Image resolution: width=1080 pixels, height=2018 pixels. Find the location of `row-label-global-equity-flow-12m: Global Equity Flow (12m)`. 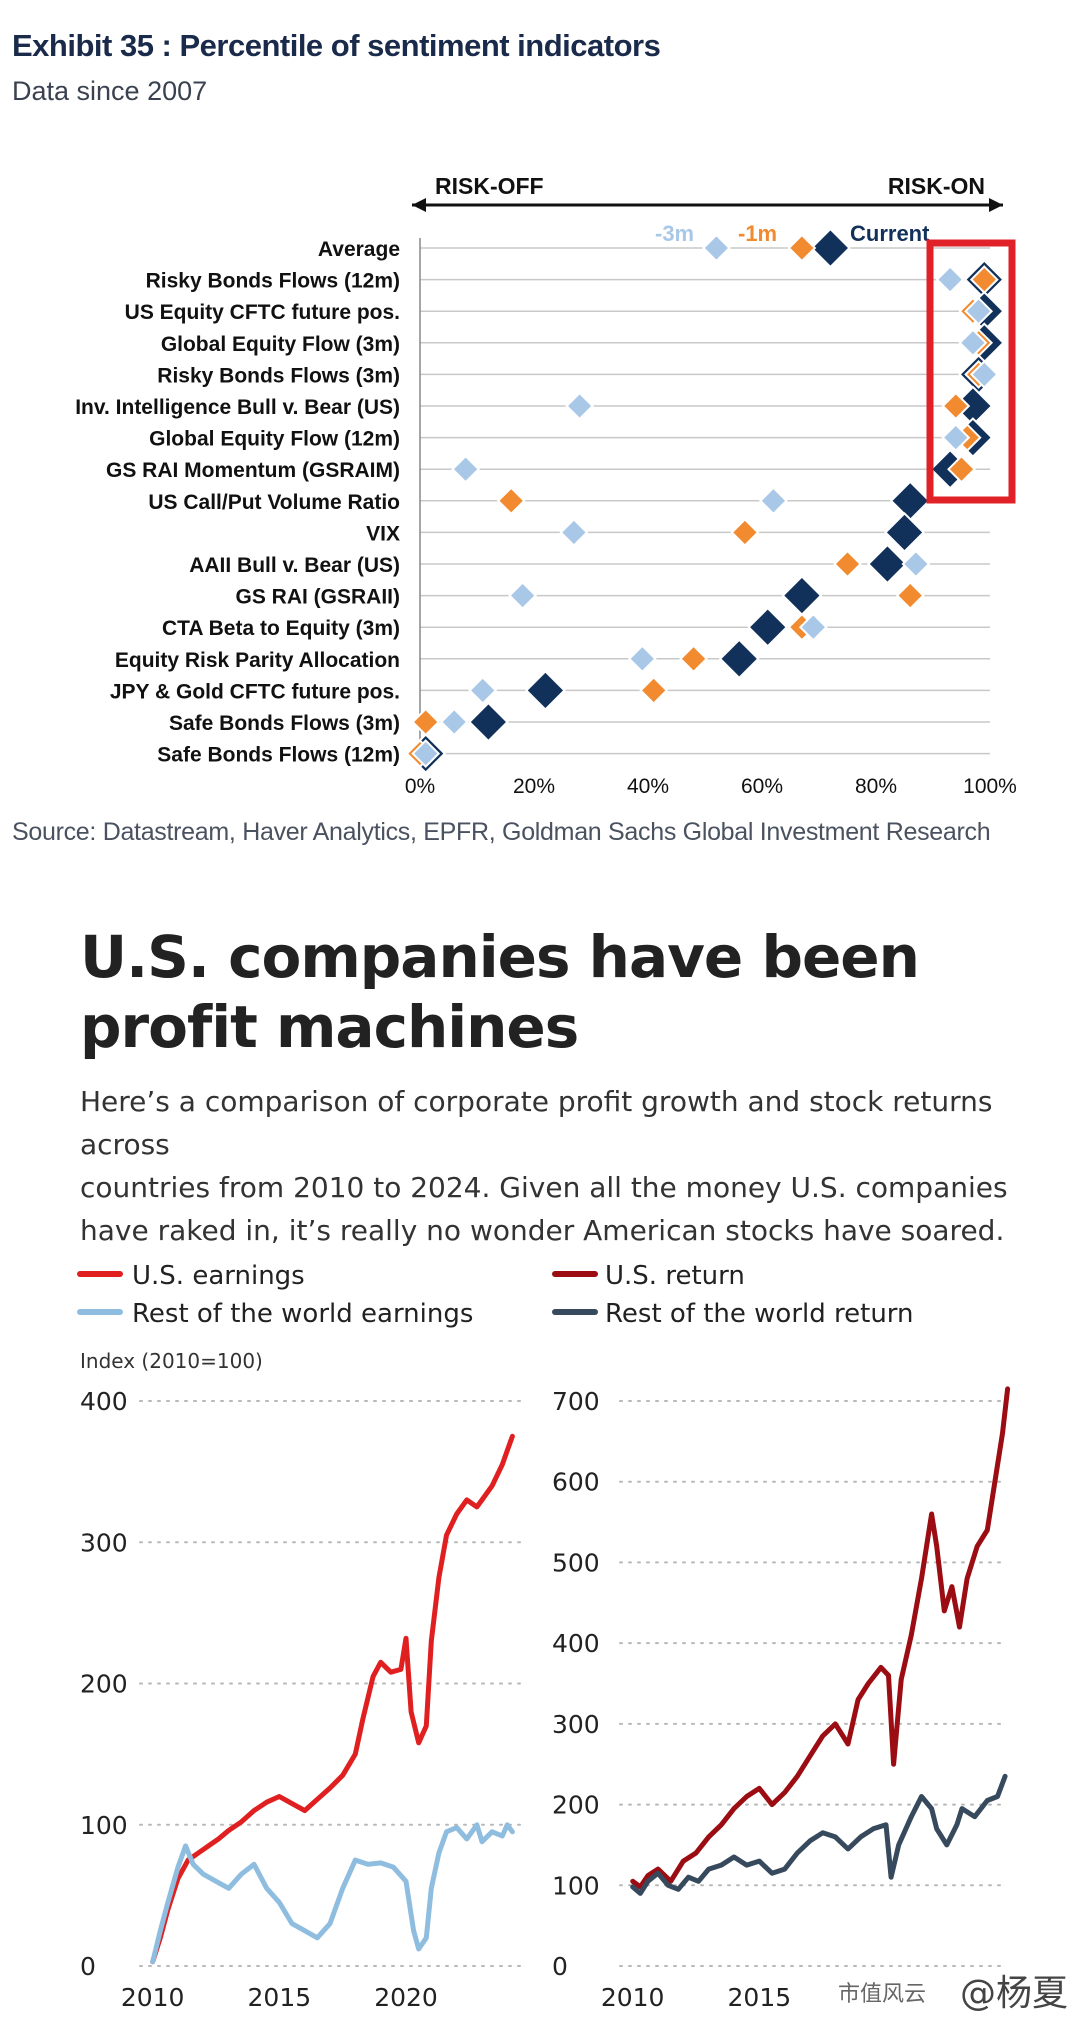

row-label-global-equity-flow-12m: Global Equity Flow (12m) is located at coordinates (274, 439).